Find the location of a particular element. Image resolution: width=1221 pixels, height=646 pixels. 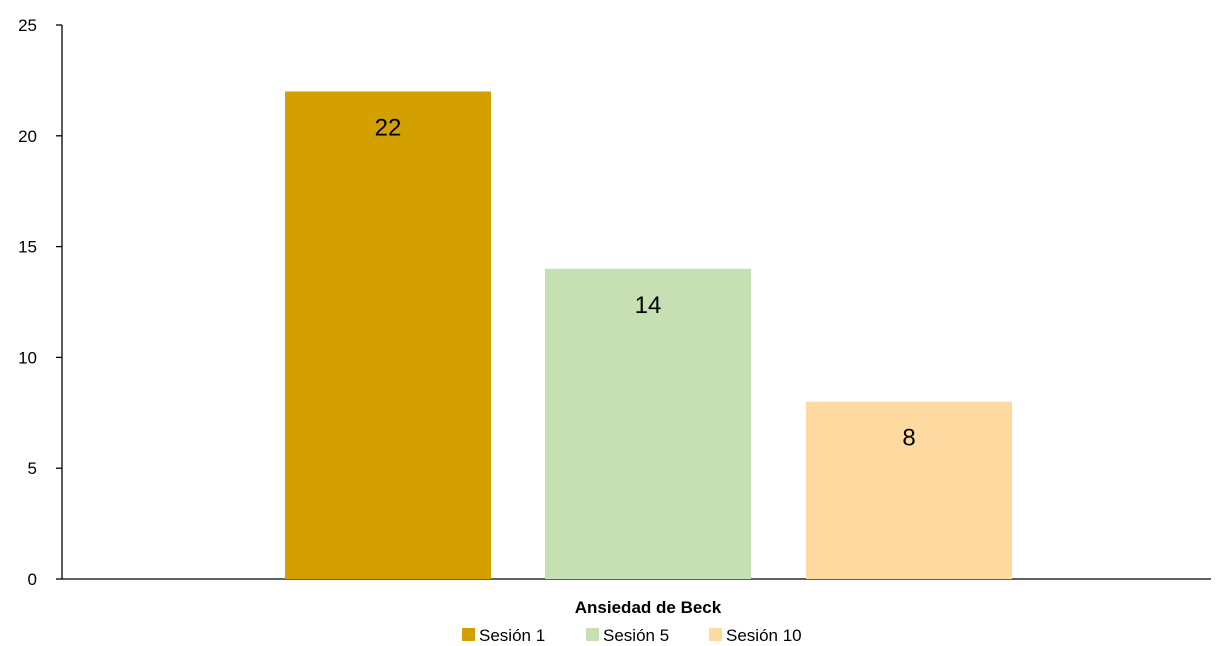

y-tick-label: 5 is located at coordinates (32, 468).